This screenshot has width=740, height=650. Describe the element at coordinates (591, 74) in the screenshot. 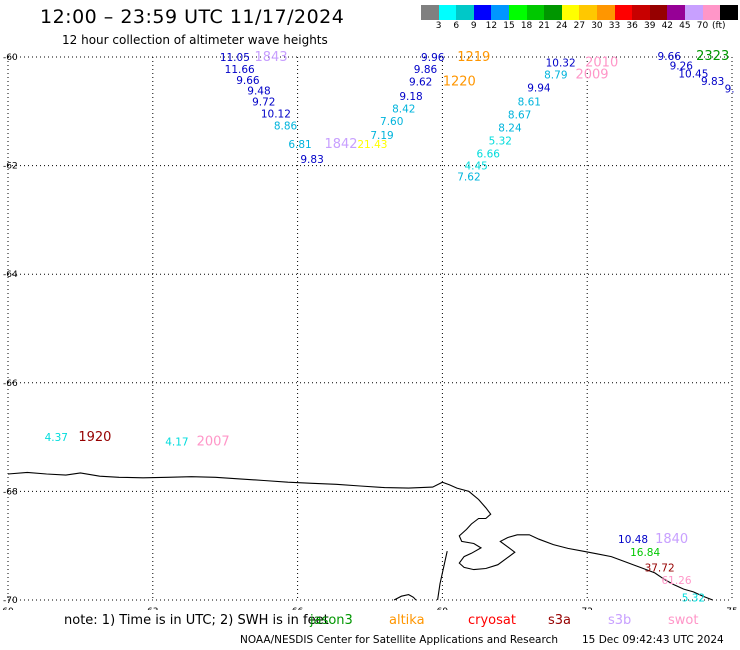

I see `track-time-label: 2009` at that location.